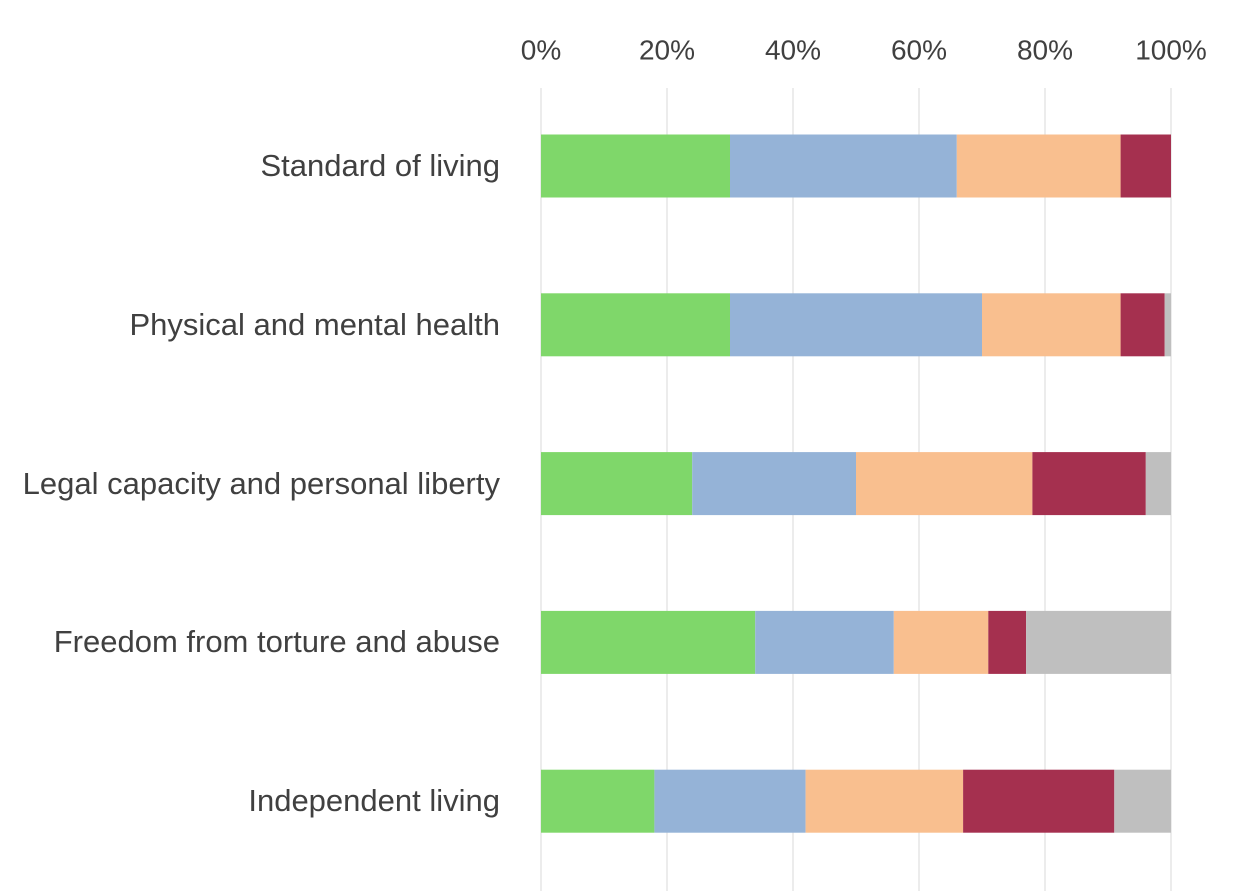 This screenshot has width=1234, height=891. I want to click on x-tick-label: 100%, so click(1171, 49).